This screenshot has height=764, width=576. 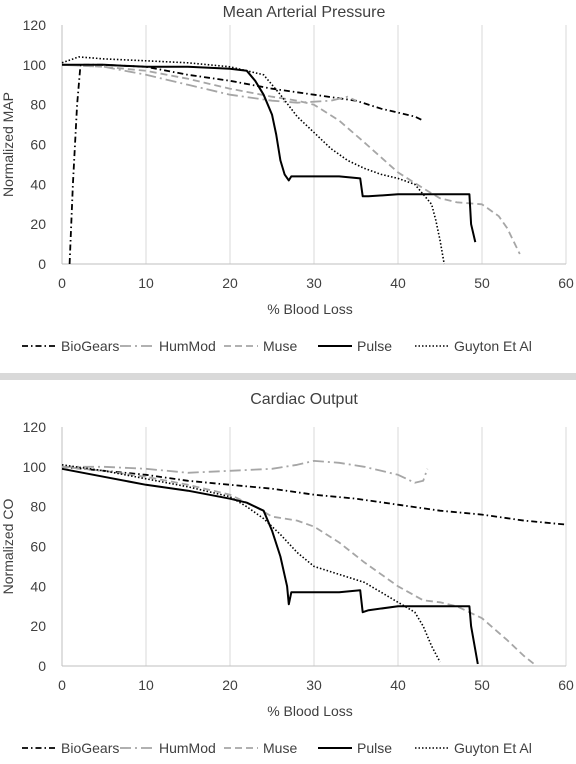 I want to click on panel-divider, so click(x=288, y=376).